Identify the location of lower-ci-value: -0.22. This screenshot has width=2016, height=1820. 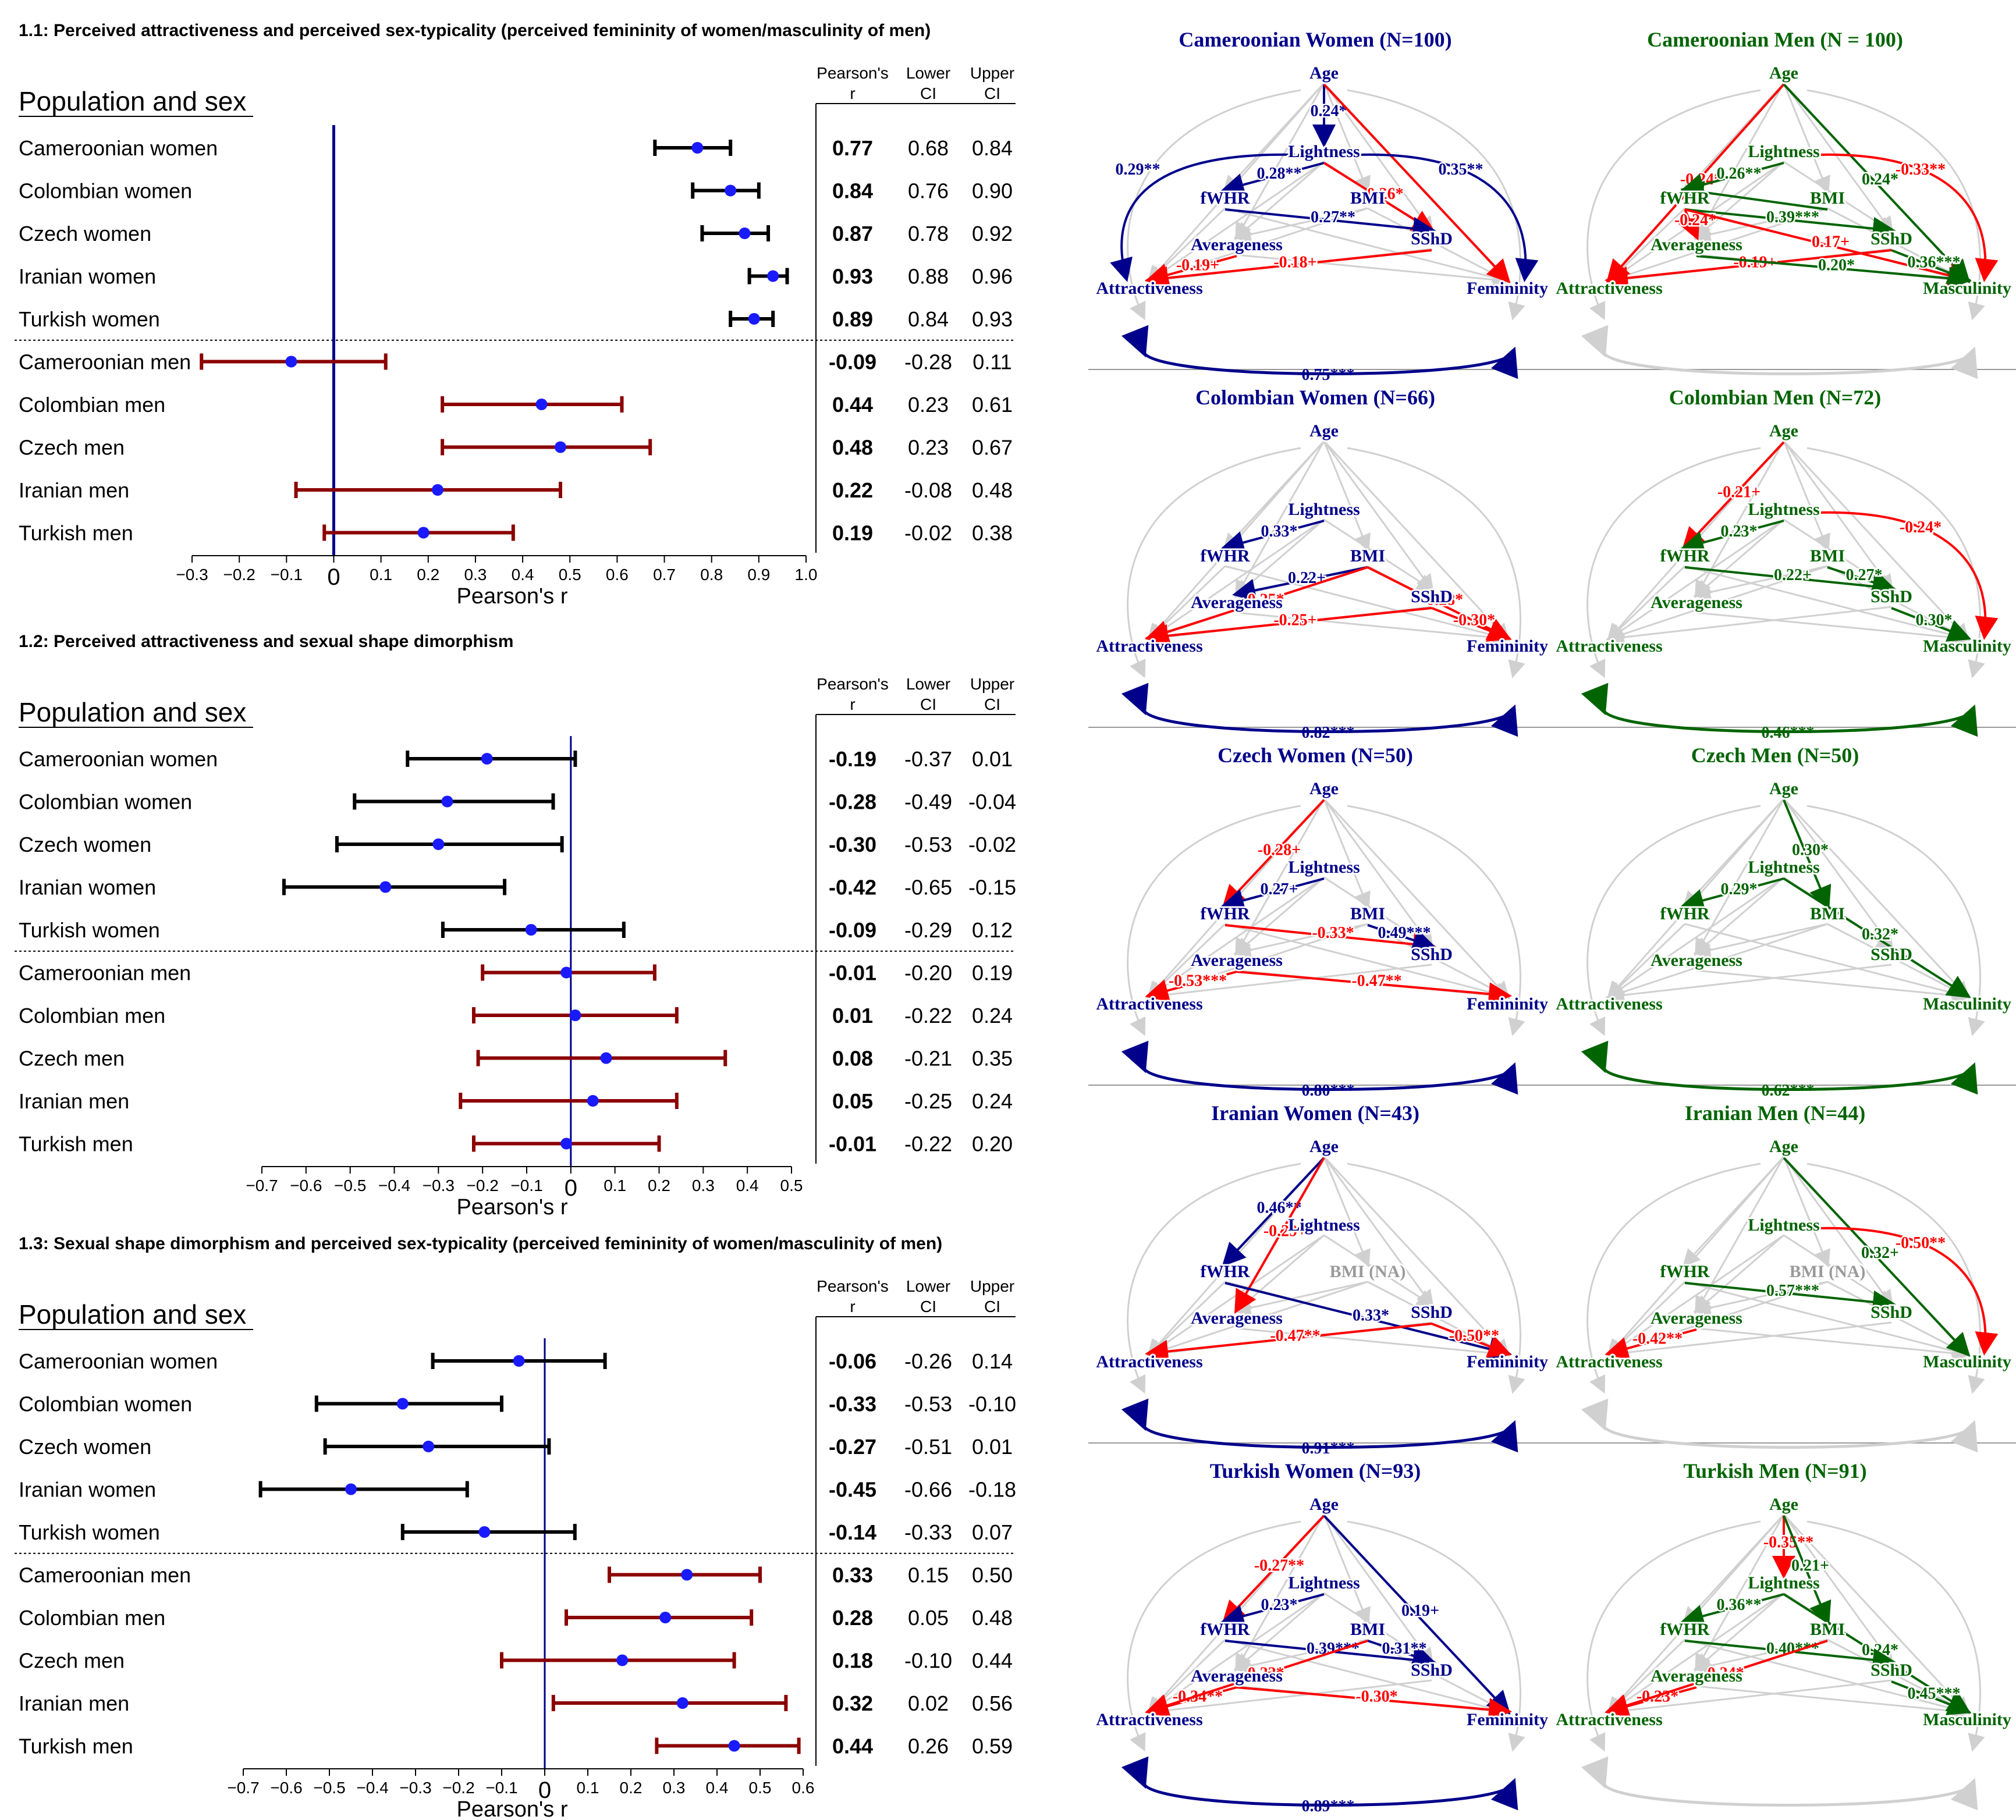
(928, 1144).